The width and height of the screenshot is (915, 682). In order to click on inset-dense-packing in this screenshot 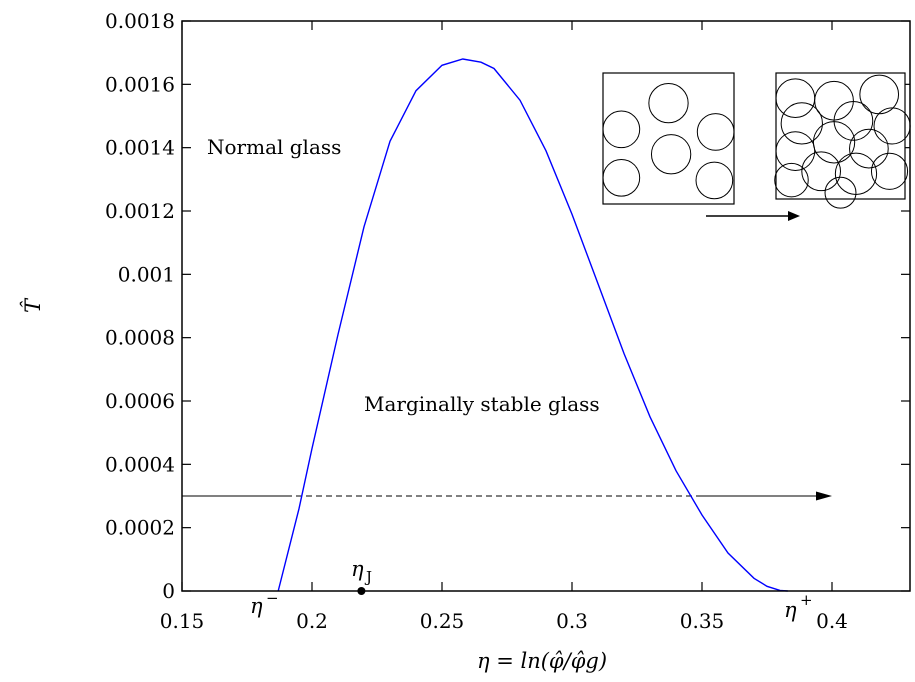, I will do `click(842, 140)`.